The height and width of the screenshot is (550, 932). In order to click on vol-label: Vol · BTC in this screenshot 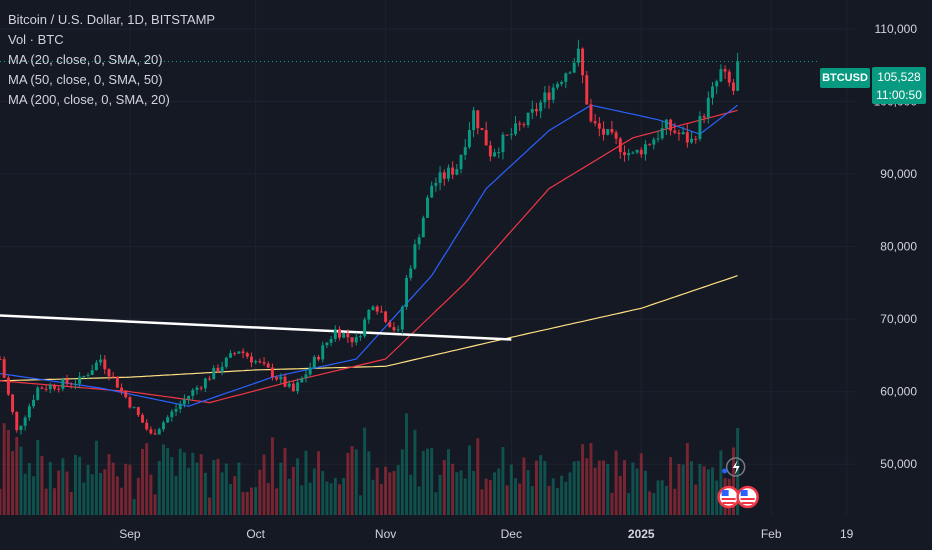, I will do `click(36, 39)`.